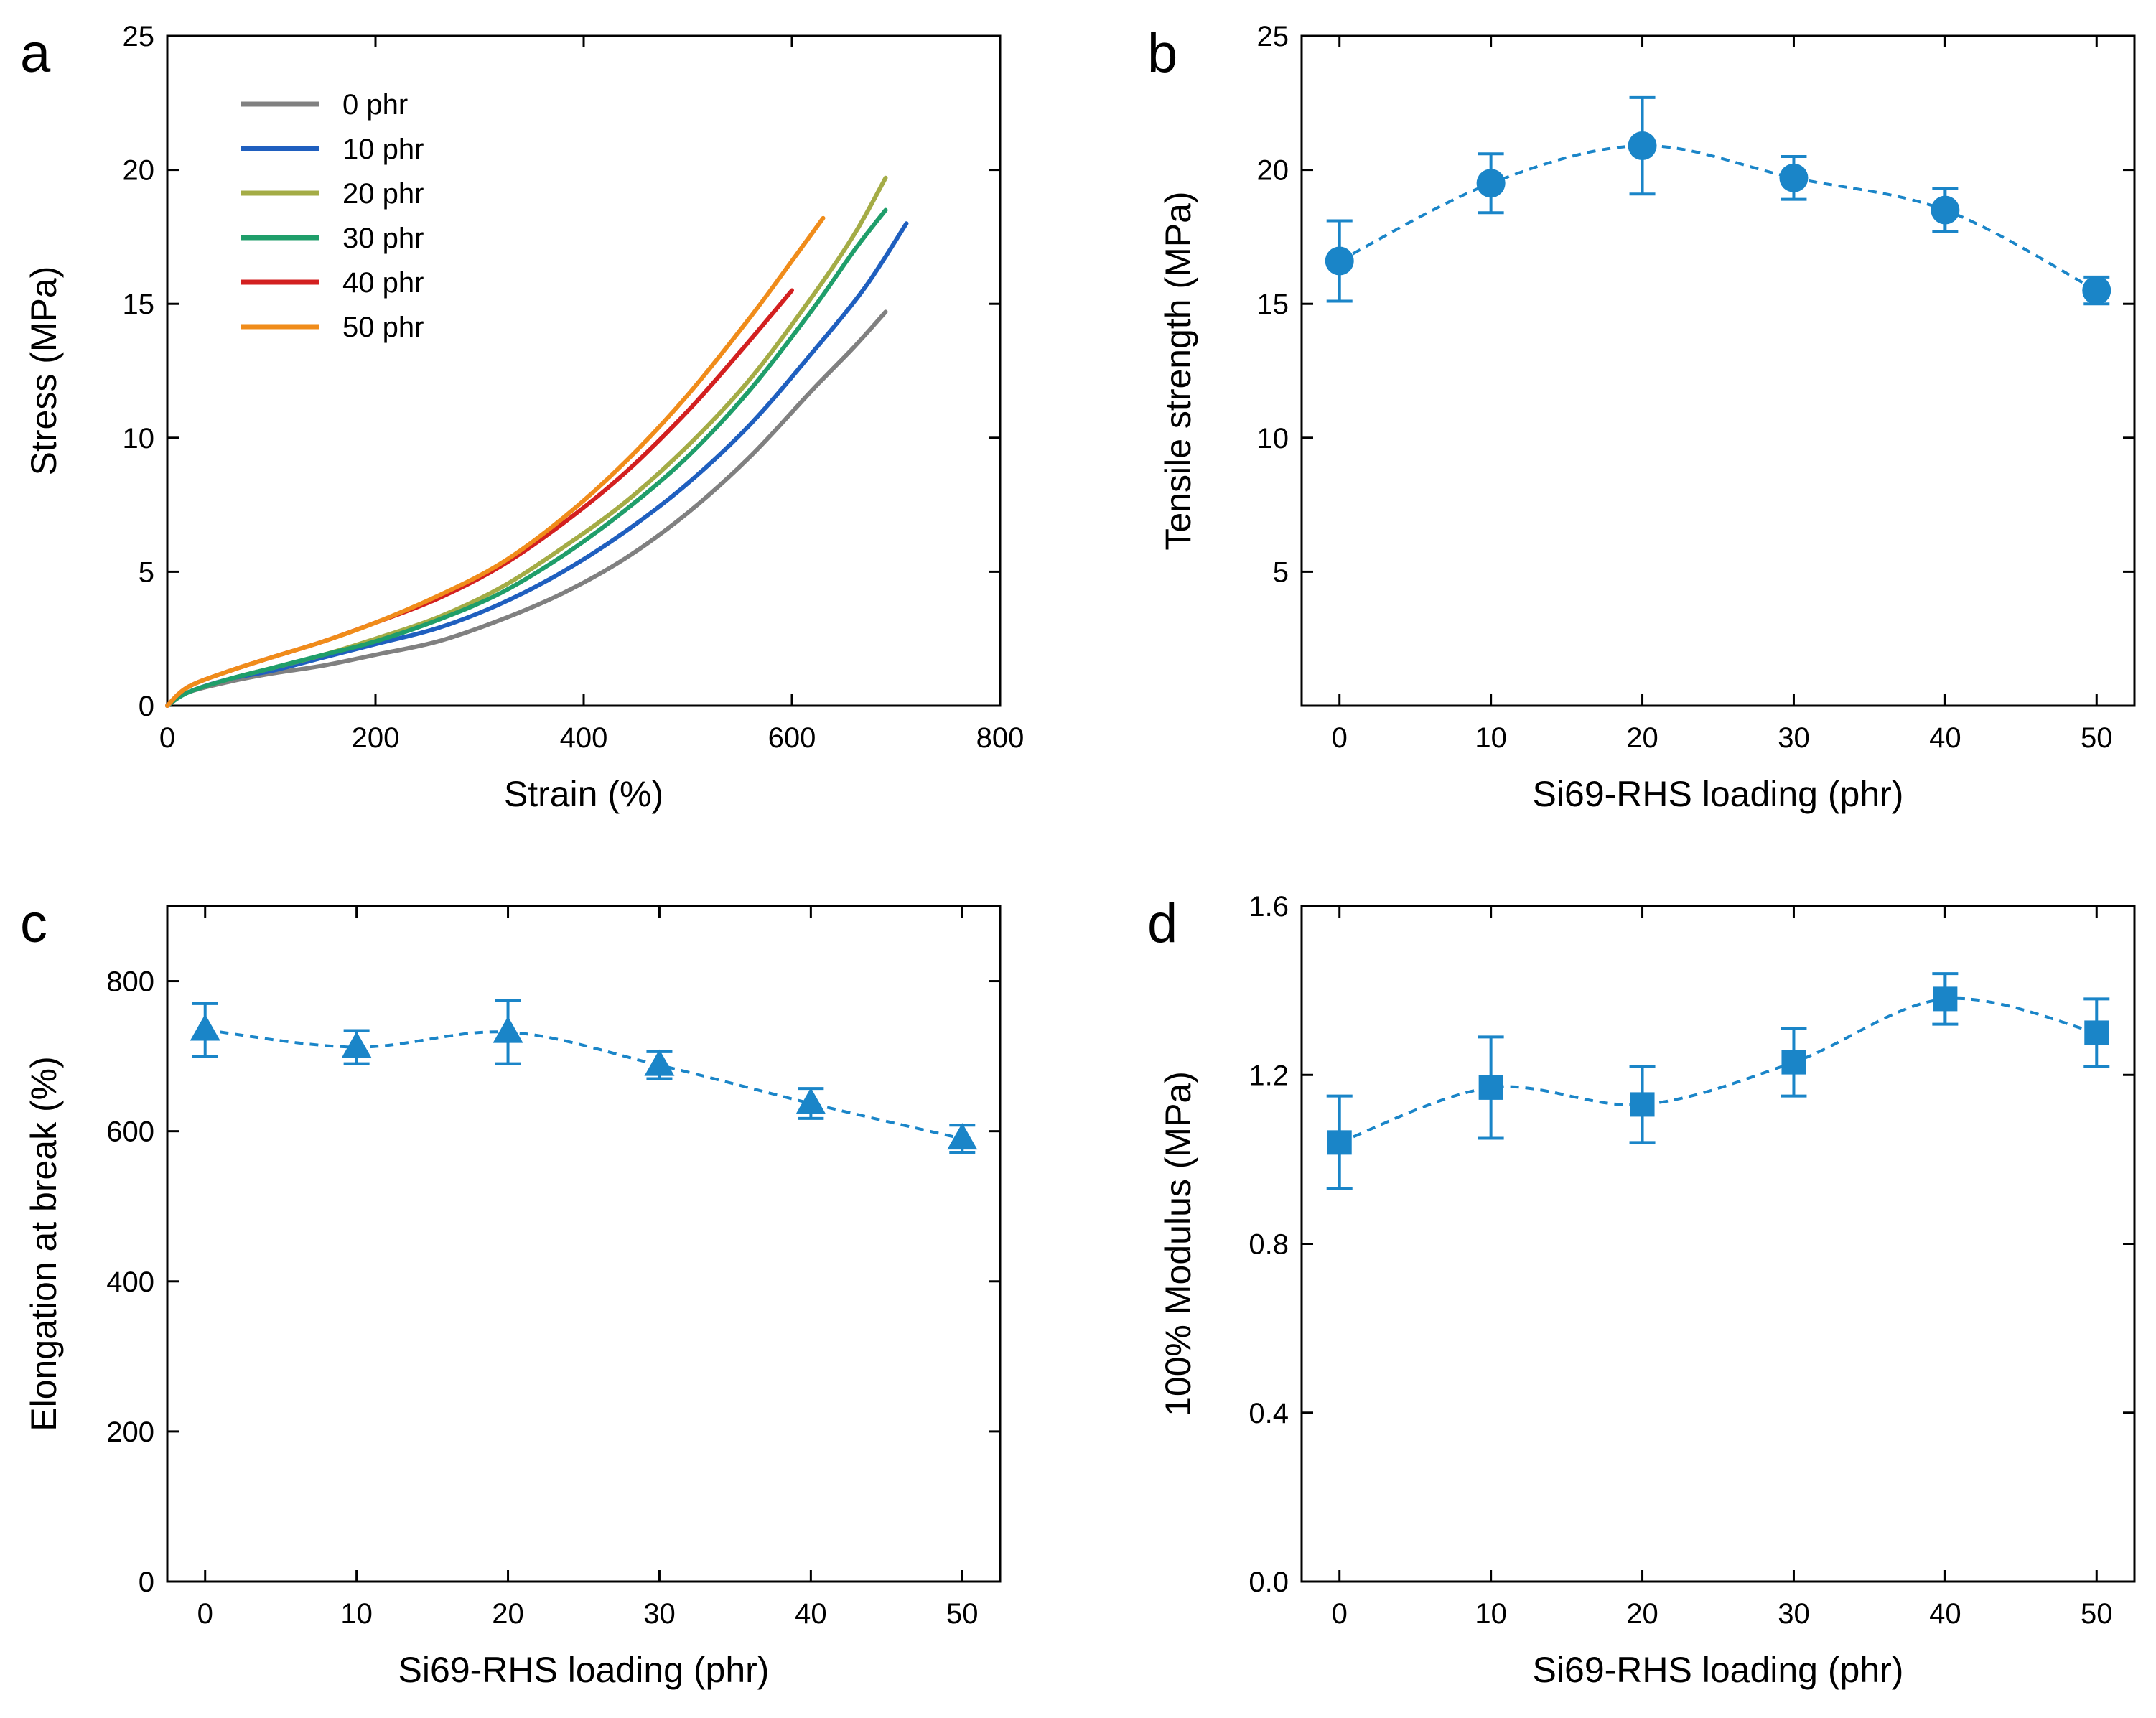 This screenshot has width=2156, height=1718. What do you see at coordinates (1945, 738) in the screenshot?
I see `panel-b-x-tick-label: 40` at bounding box center [1945, 738].